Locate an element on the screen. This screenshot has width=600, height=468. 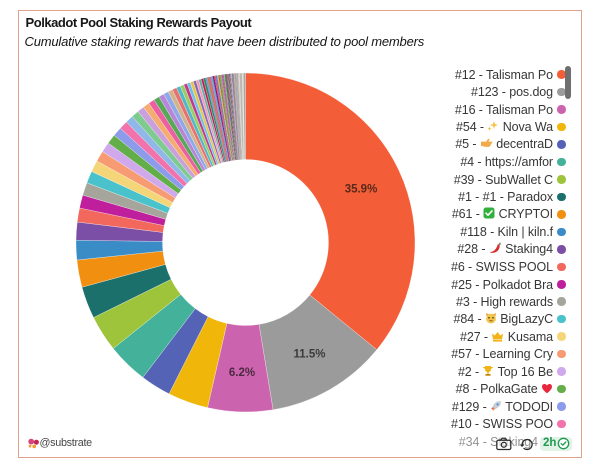
svg-text: 11.5% is located at coordinates (310, 354).